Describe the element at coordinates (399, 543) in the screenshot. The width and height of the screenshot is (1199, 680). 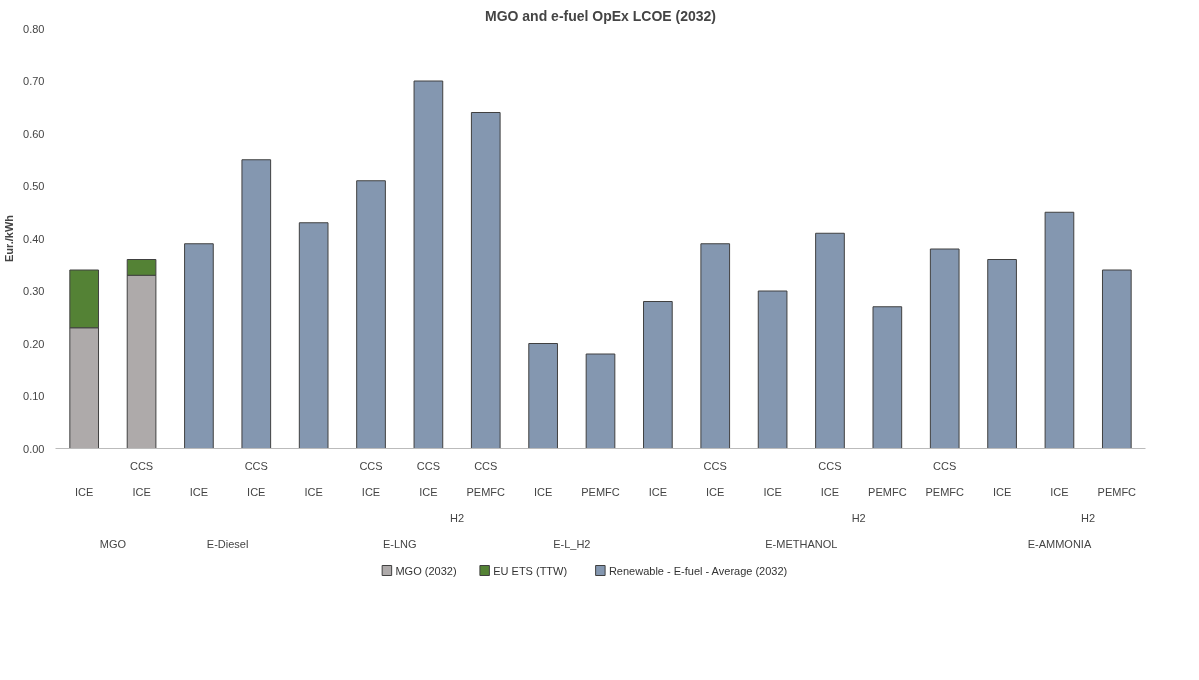
I see `text: E-LNG` at that location.